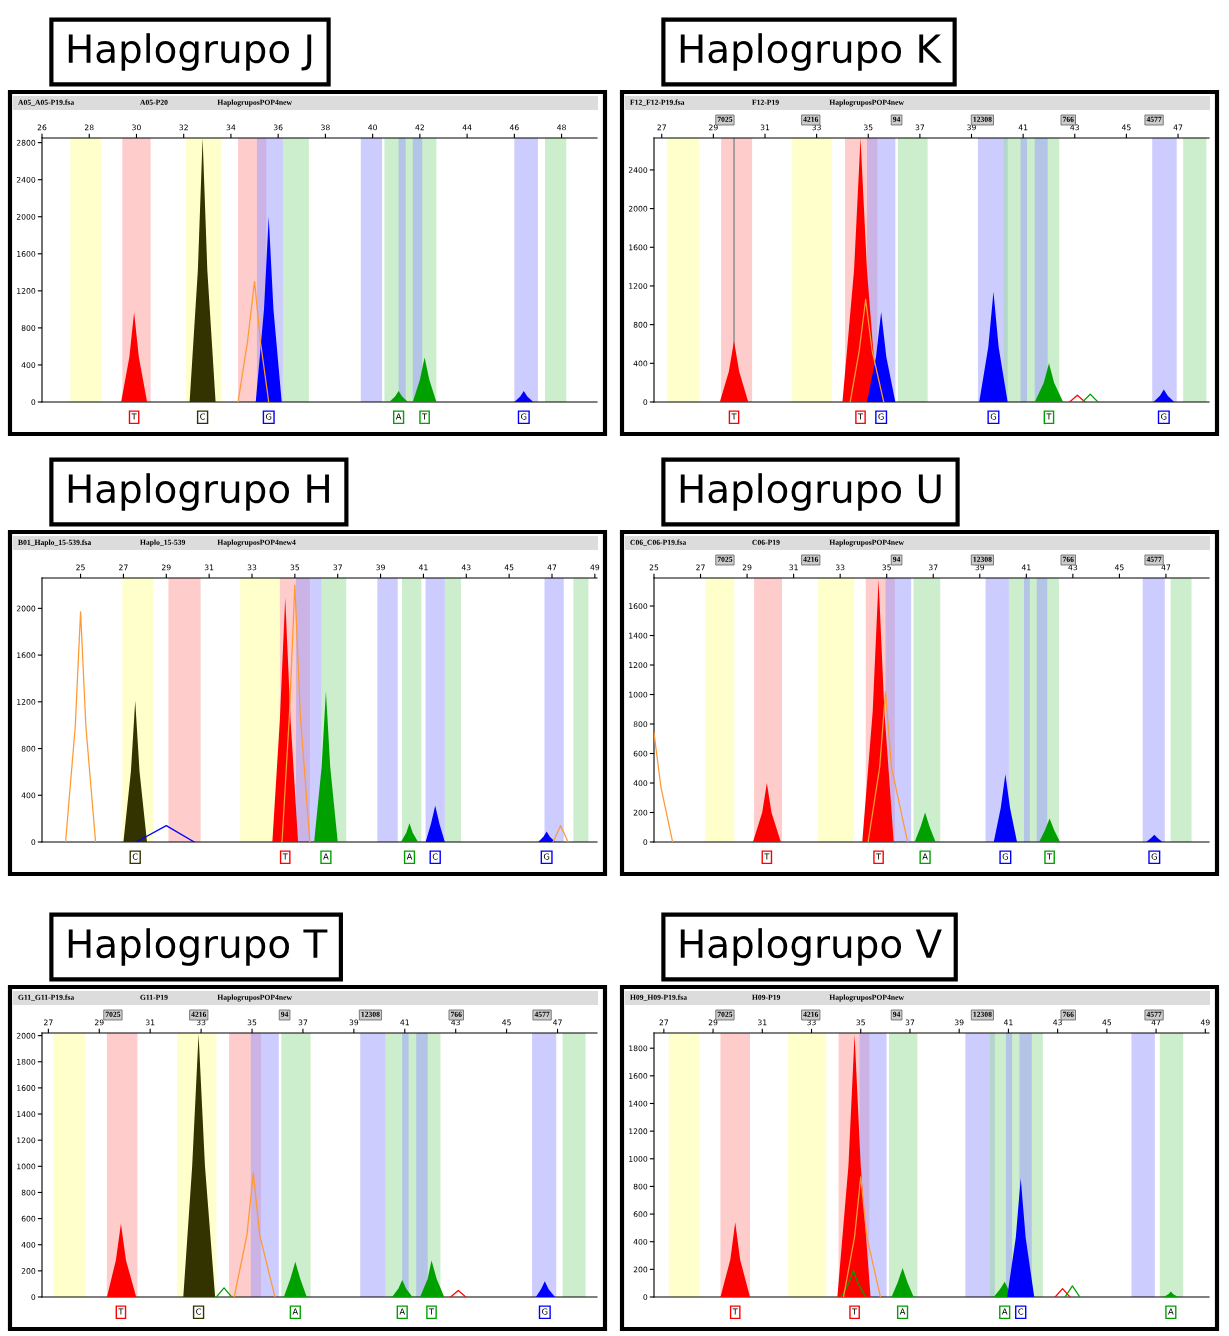 Image resolution: width=1229 pixels, height=1336 pixels. I want to click on chart-title: Haplogrupo V, so click(811, 947).